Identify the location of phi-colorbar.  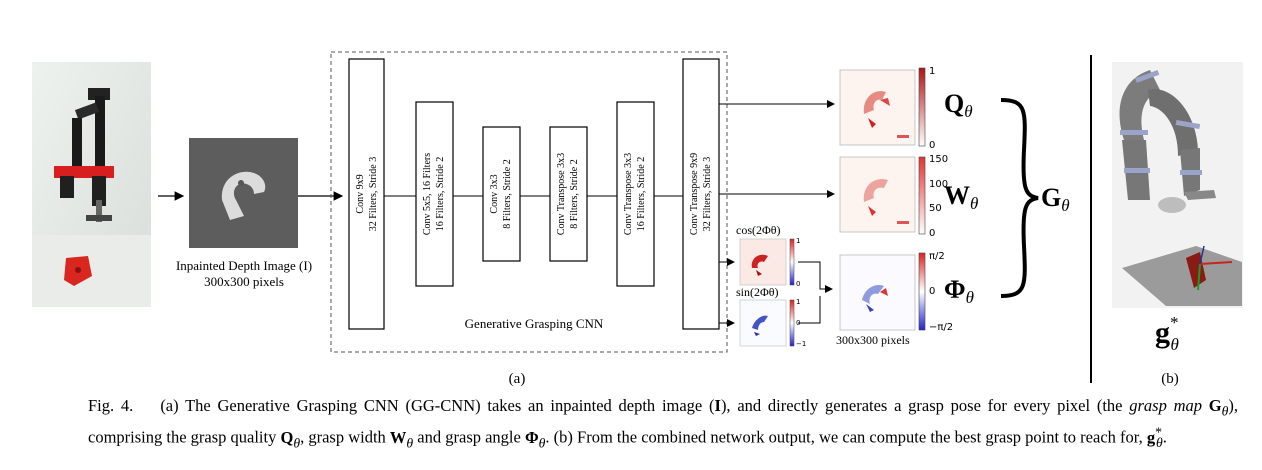
(922, 291).